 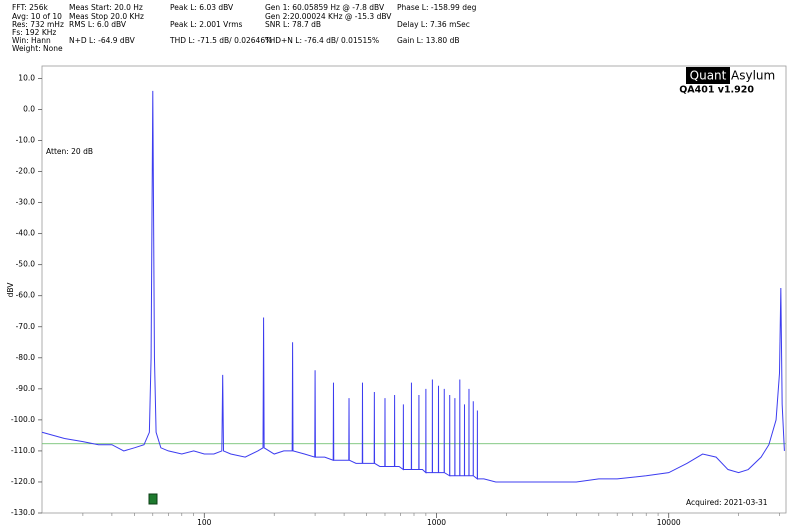 What do you see at coordinates (26, 233) in the screenshot?
I see `y-tick-label: -40.0` at bounding box center [26, 233].